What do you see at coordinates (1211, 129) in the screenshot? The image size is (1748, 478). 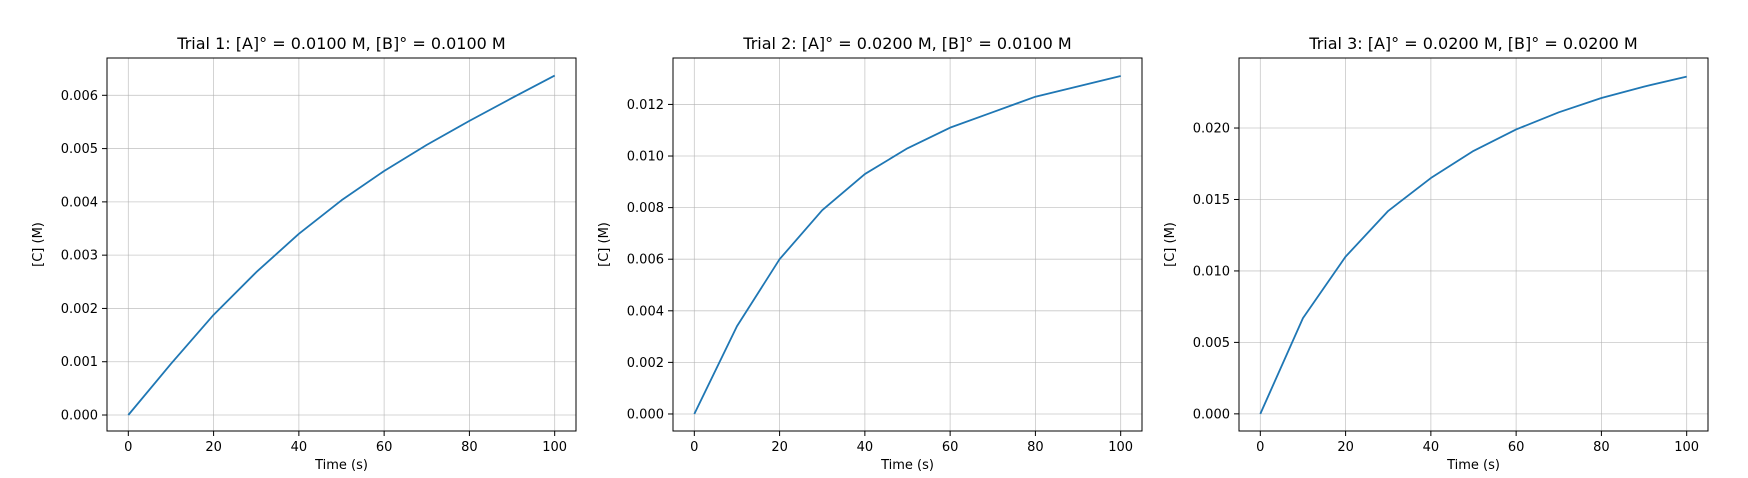 I see `y-tick-label: 0.020` at bounding box center [1211, 129].